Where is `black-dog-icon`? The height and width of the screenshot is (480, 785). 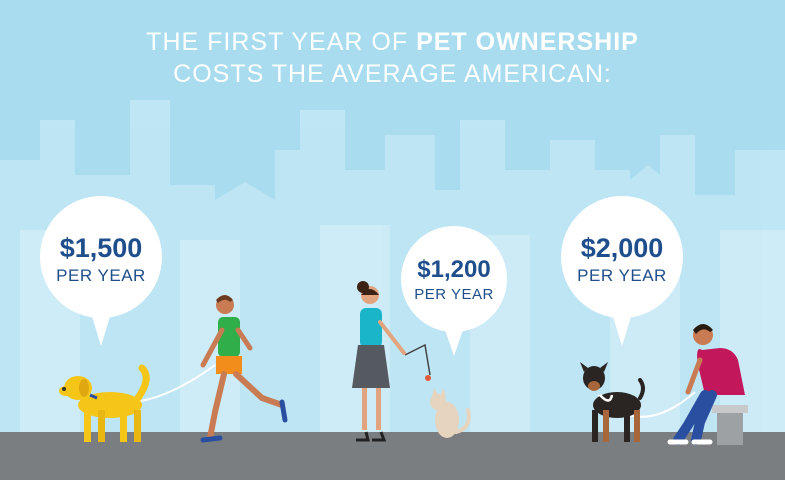 black-dog-icon is located at coordinates (612, 402).